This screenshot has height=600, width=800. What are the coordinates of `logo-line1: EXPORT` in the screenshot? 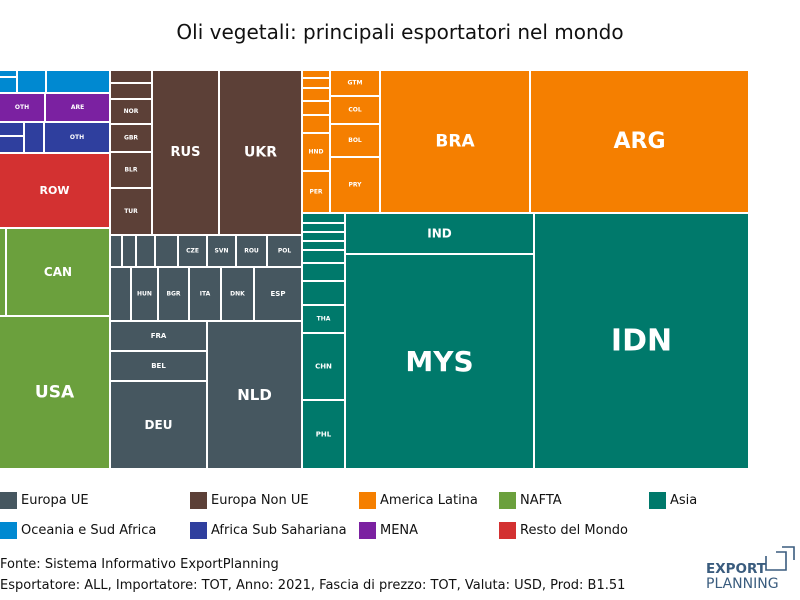 It's located at (736, 569).